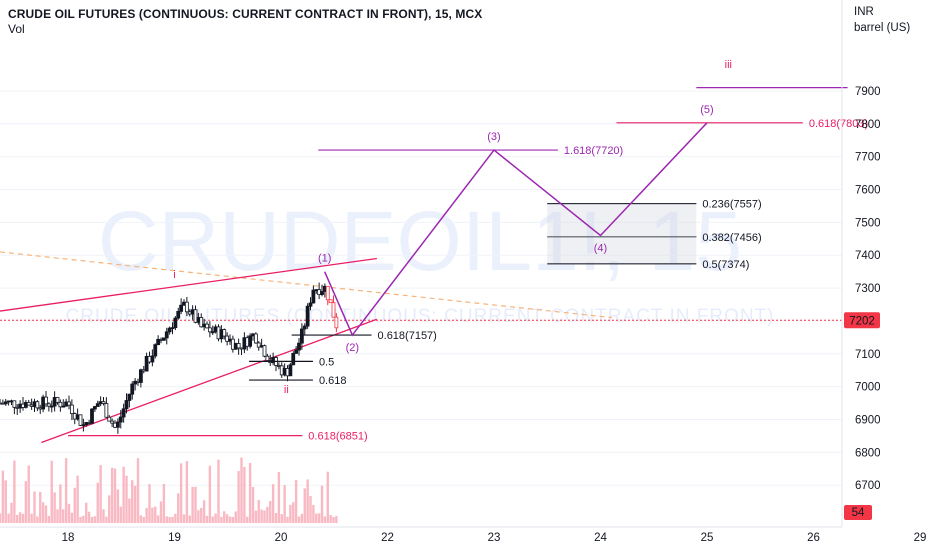  What do you see at coordinates (868, 421) in the screenshot?
I see `price-tick-label: 6900` at bounding box center [868, 421].